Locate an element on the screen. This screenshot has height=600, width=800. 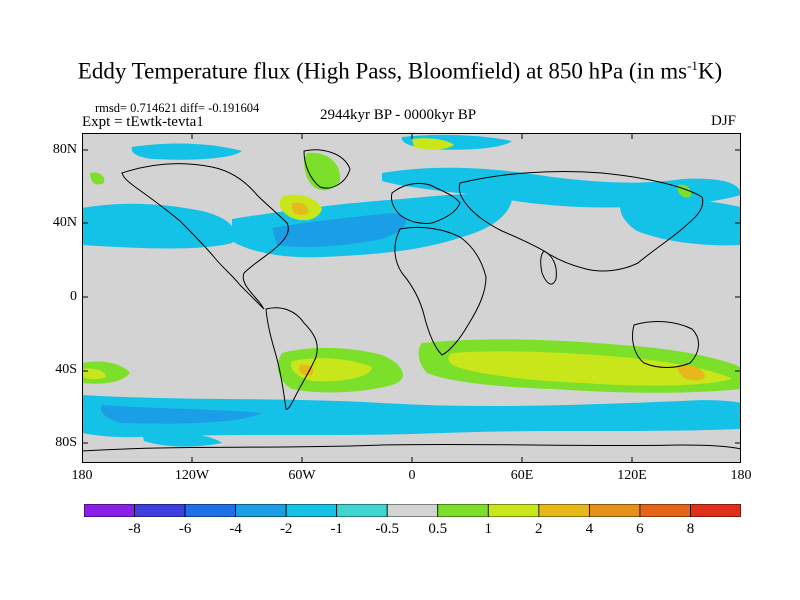
rmsd-diff-stats: rmsd= 0.714621 diff= -0.191604 is located at coordinates (177, 108).